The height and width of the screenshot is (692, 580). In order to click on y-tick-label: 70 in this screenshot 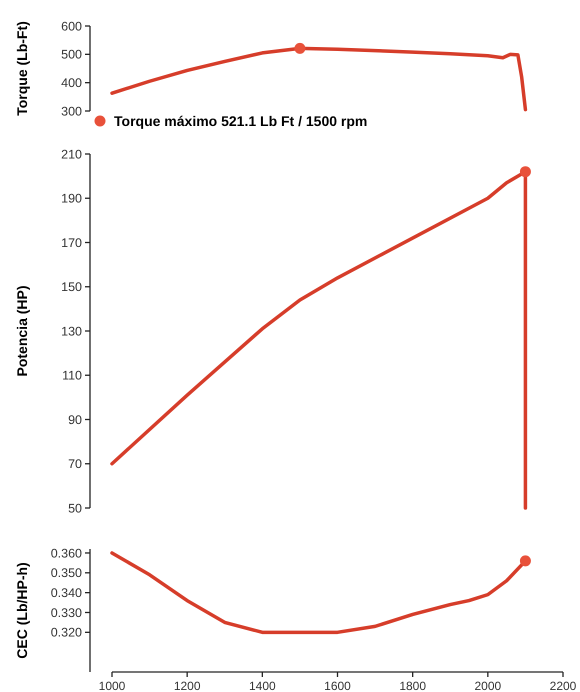, I will do `click(75, 464)`.